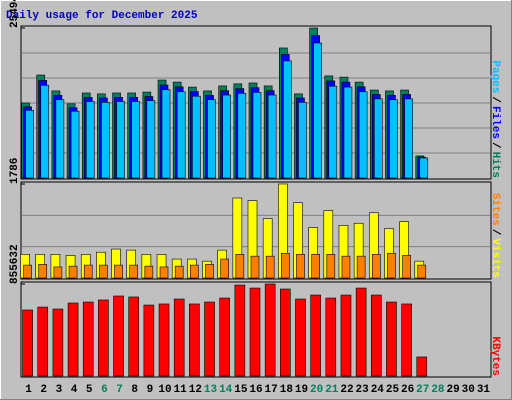 The height and width of the screenshot is (400, 512). I want to click on legend-entry: Pages, so click(495, 76).